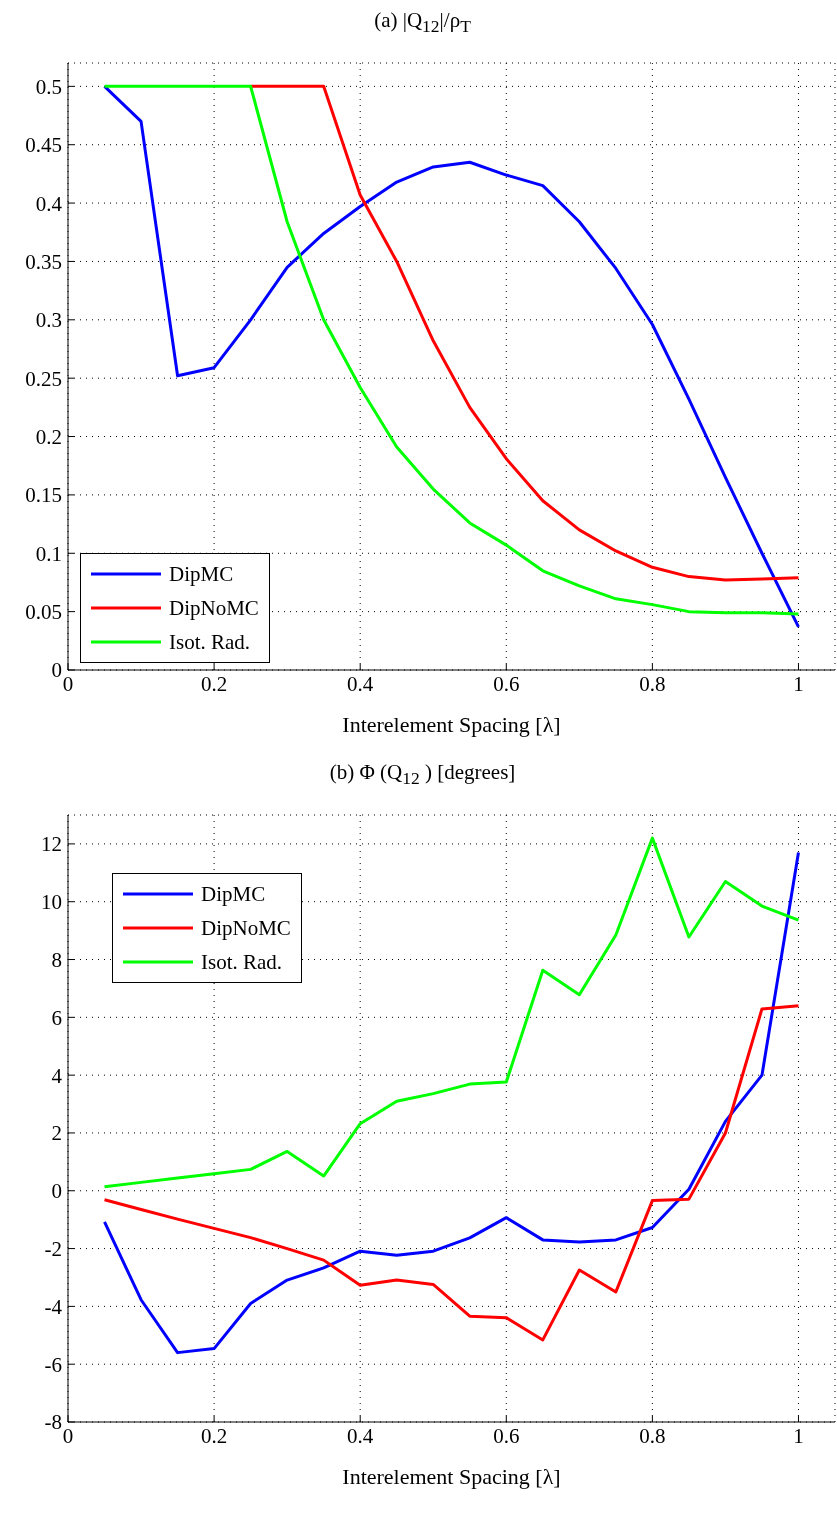 This screenshot has width=837, height=1513. I want to click on chart-title: (a) |Q$_{12}$|/ρ$_{T}$, so click(422, 23).